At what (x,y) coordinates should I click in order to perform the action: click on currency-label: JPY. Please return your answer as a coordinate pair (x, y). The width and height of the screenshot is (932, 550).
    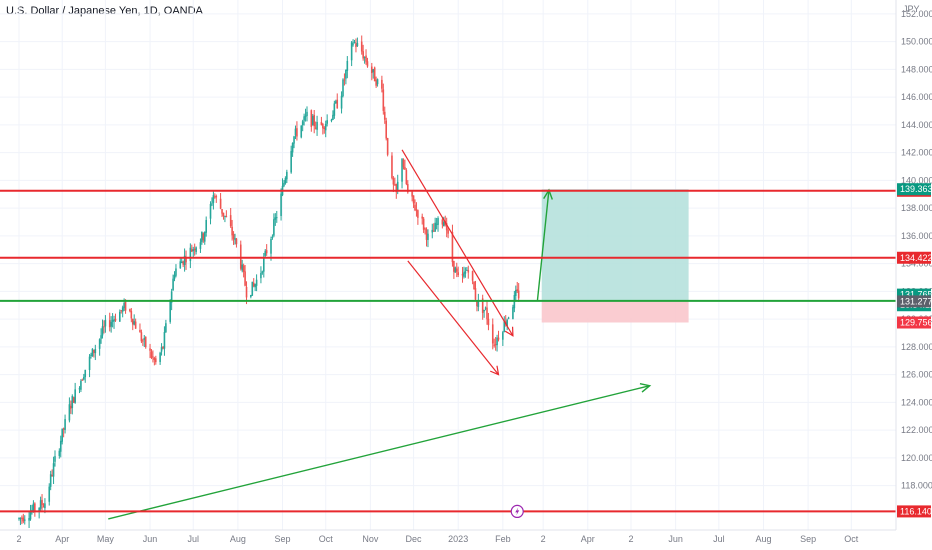
    Looking at the image, I should click on (911, 9).